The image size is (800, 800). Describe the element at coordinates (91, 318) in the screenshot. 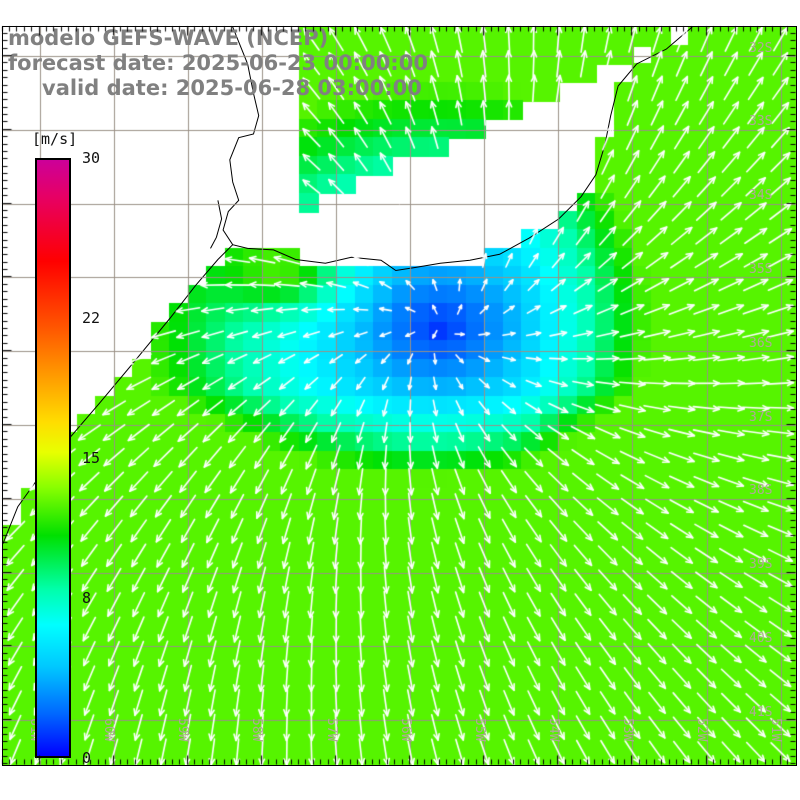

I see `colorbar-tick-22: 22` at that location.